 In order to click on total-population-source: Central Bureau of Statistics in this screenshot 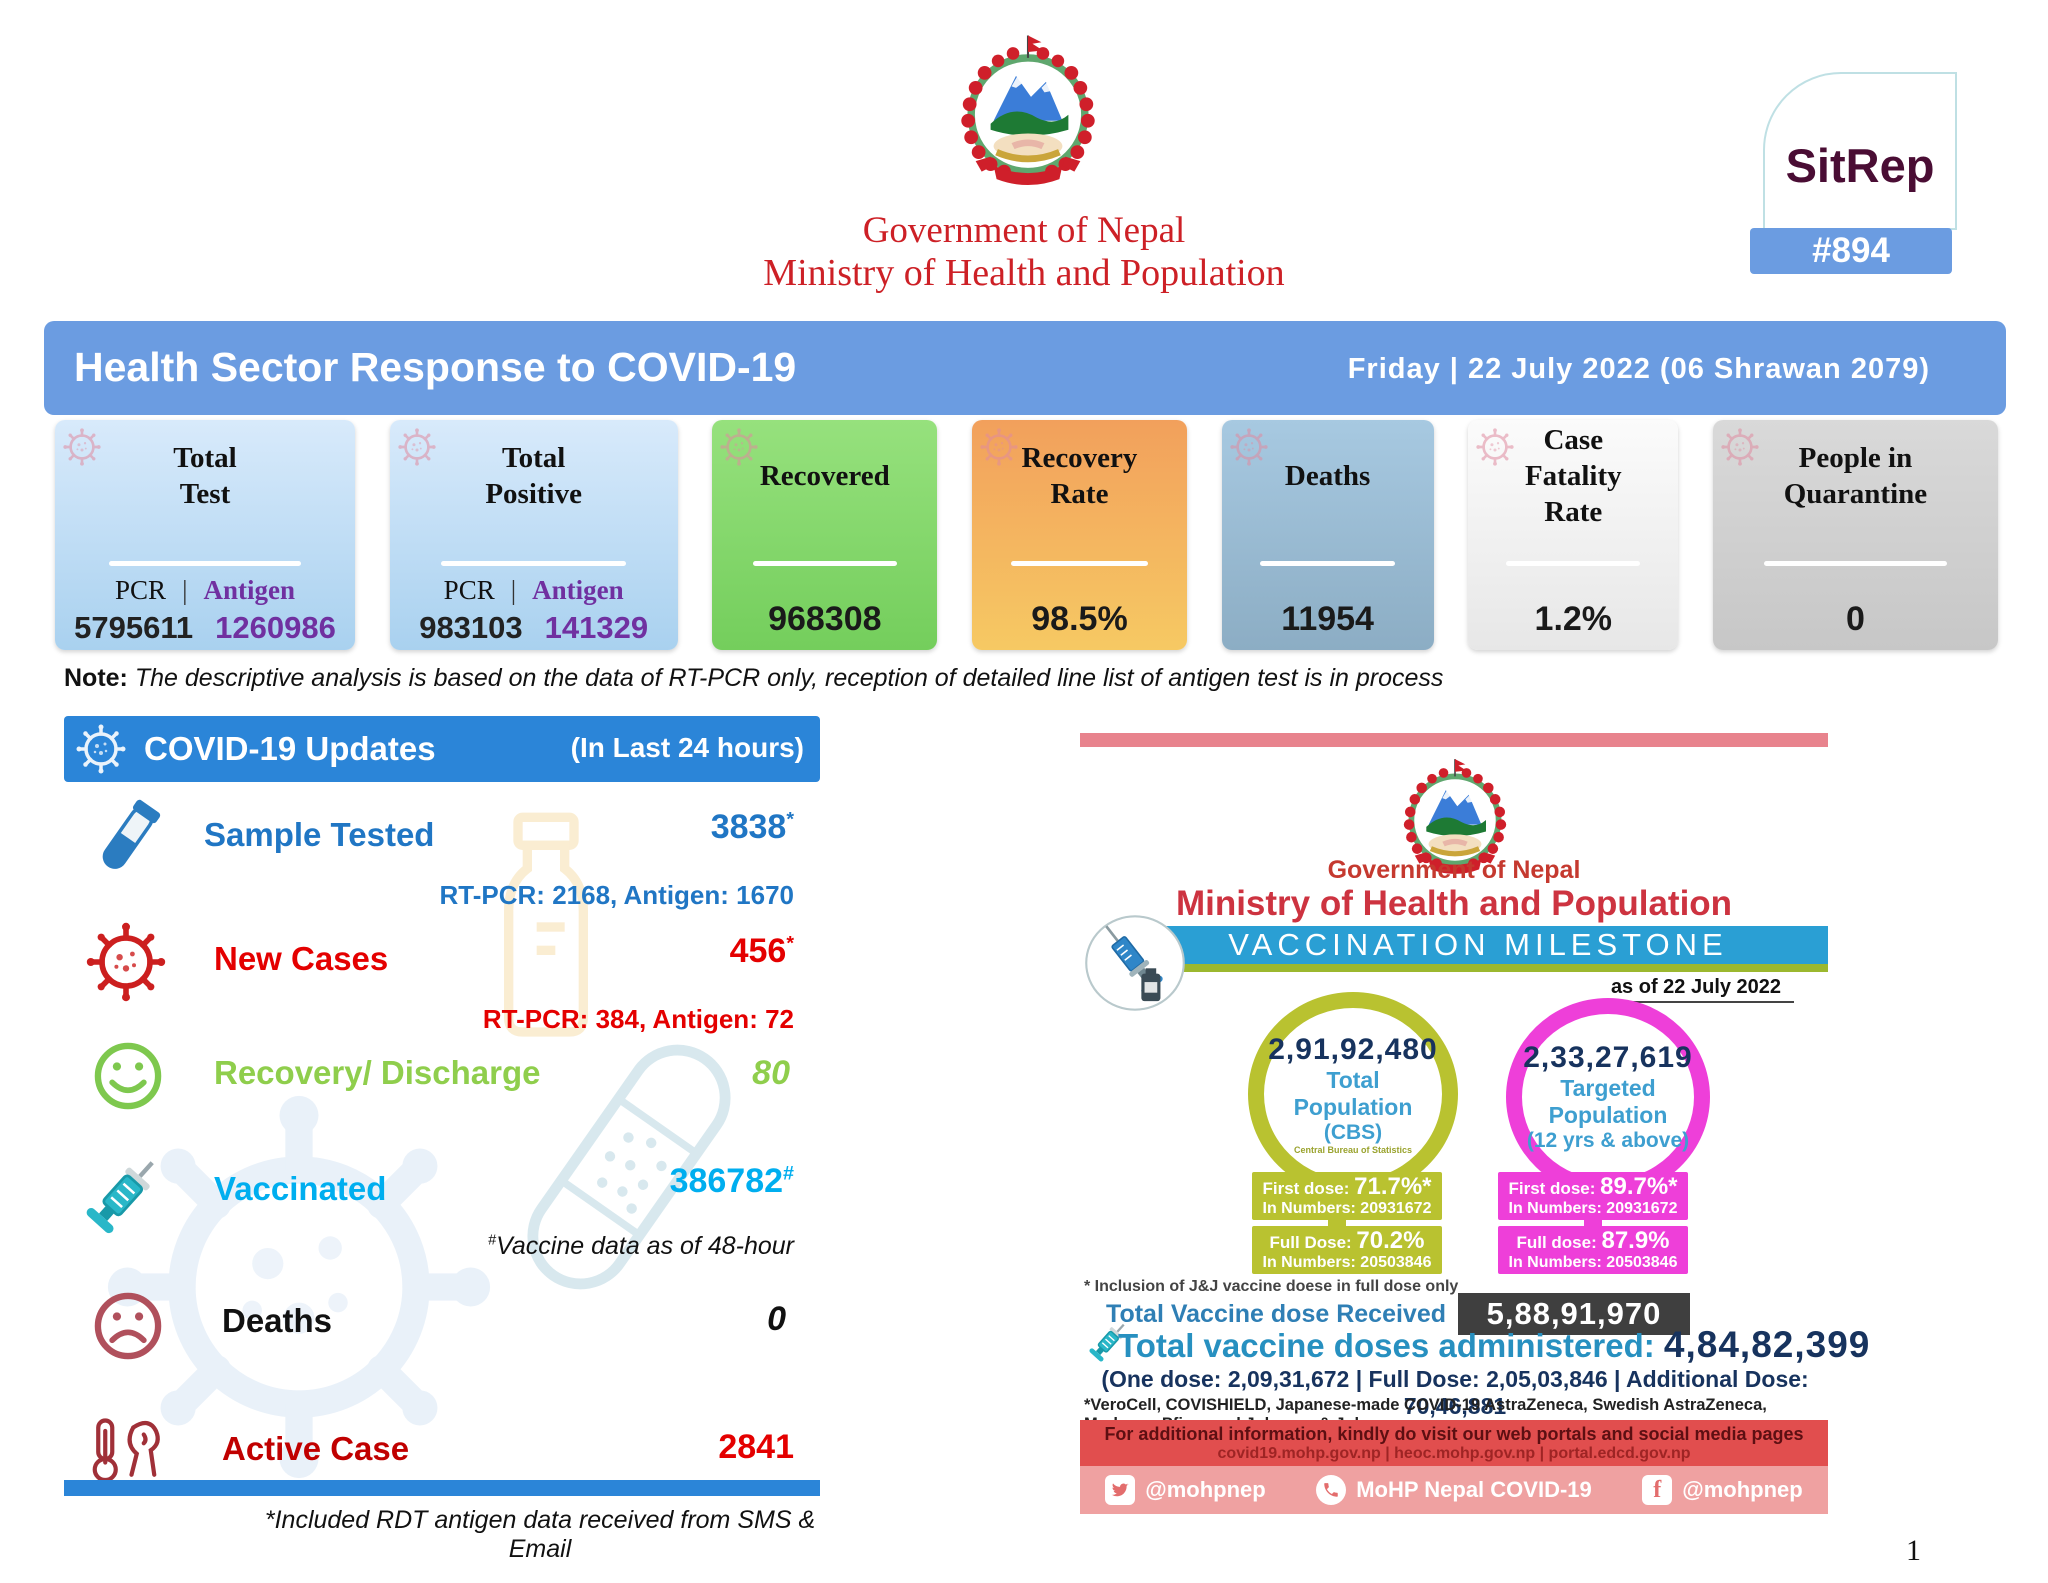, I will do `click(1353, 1150)`.